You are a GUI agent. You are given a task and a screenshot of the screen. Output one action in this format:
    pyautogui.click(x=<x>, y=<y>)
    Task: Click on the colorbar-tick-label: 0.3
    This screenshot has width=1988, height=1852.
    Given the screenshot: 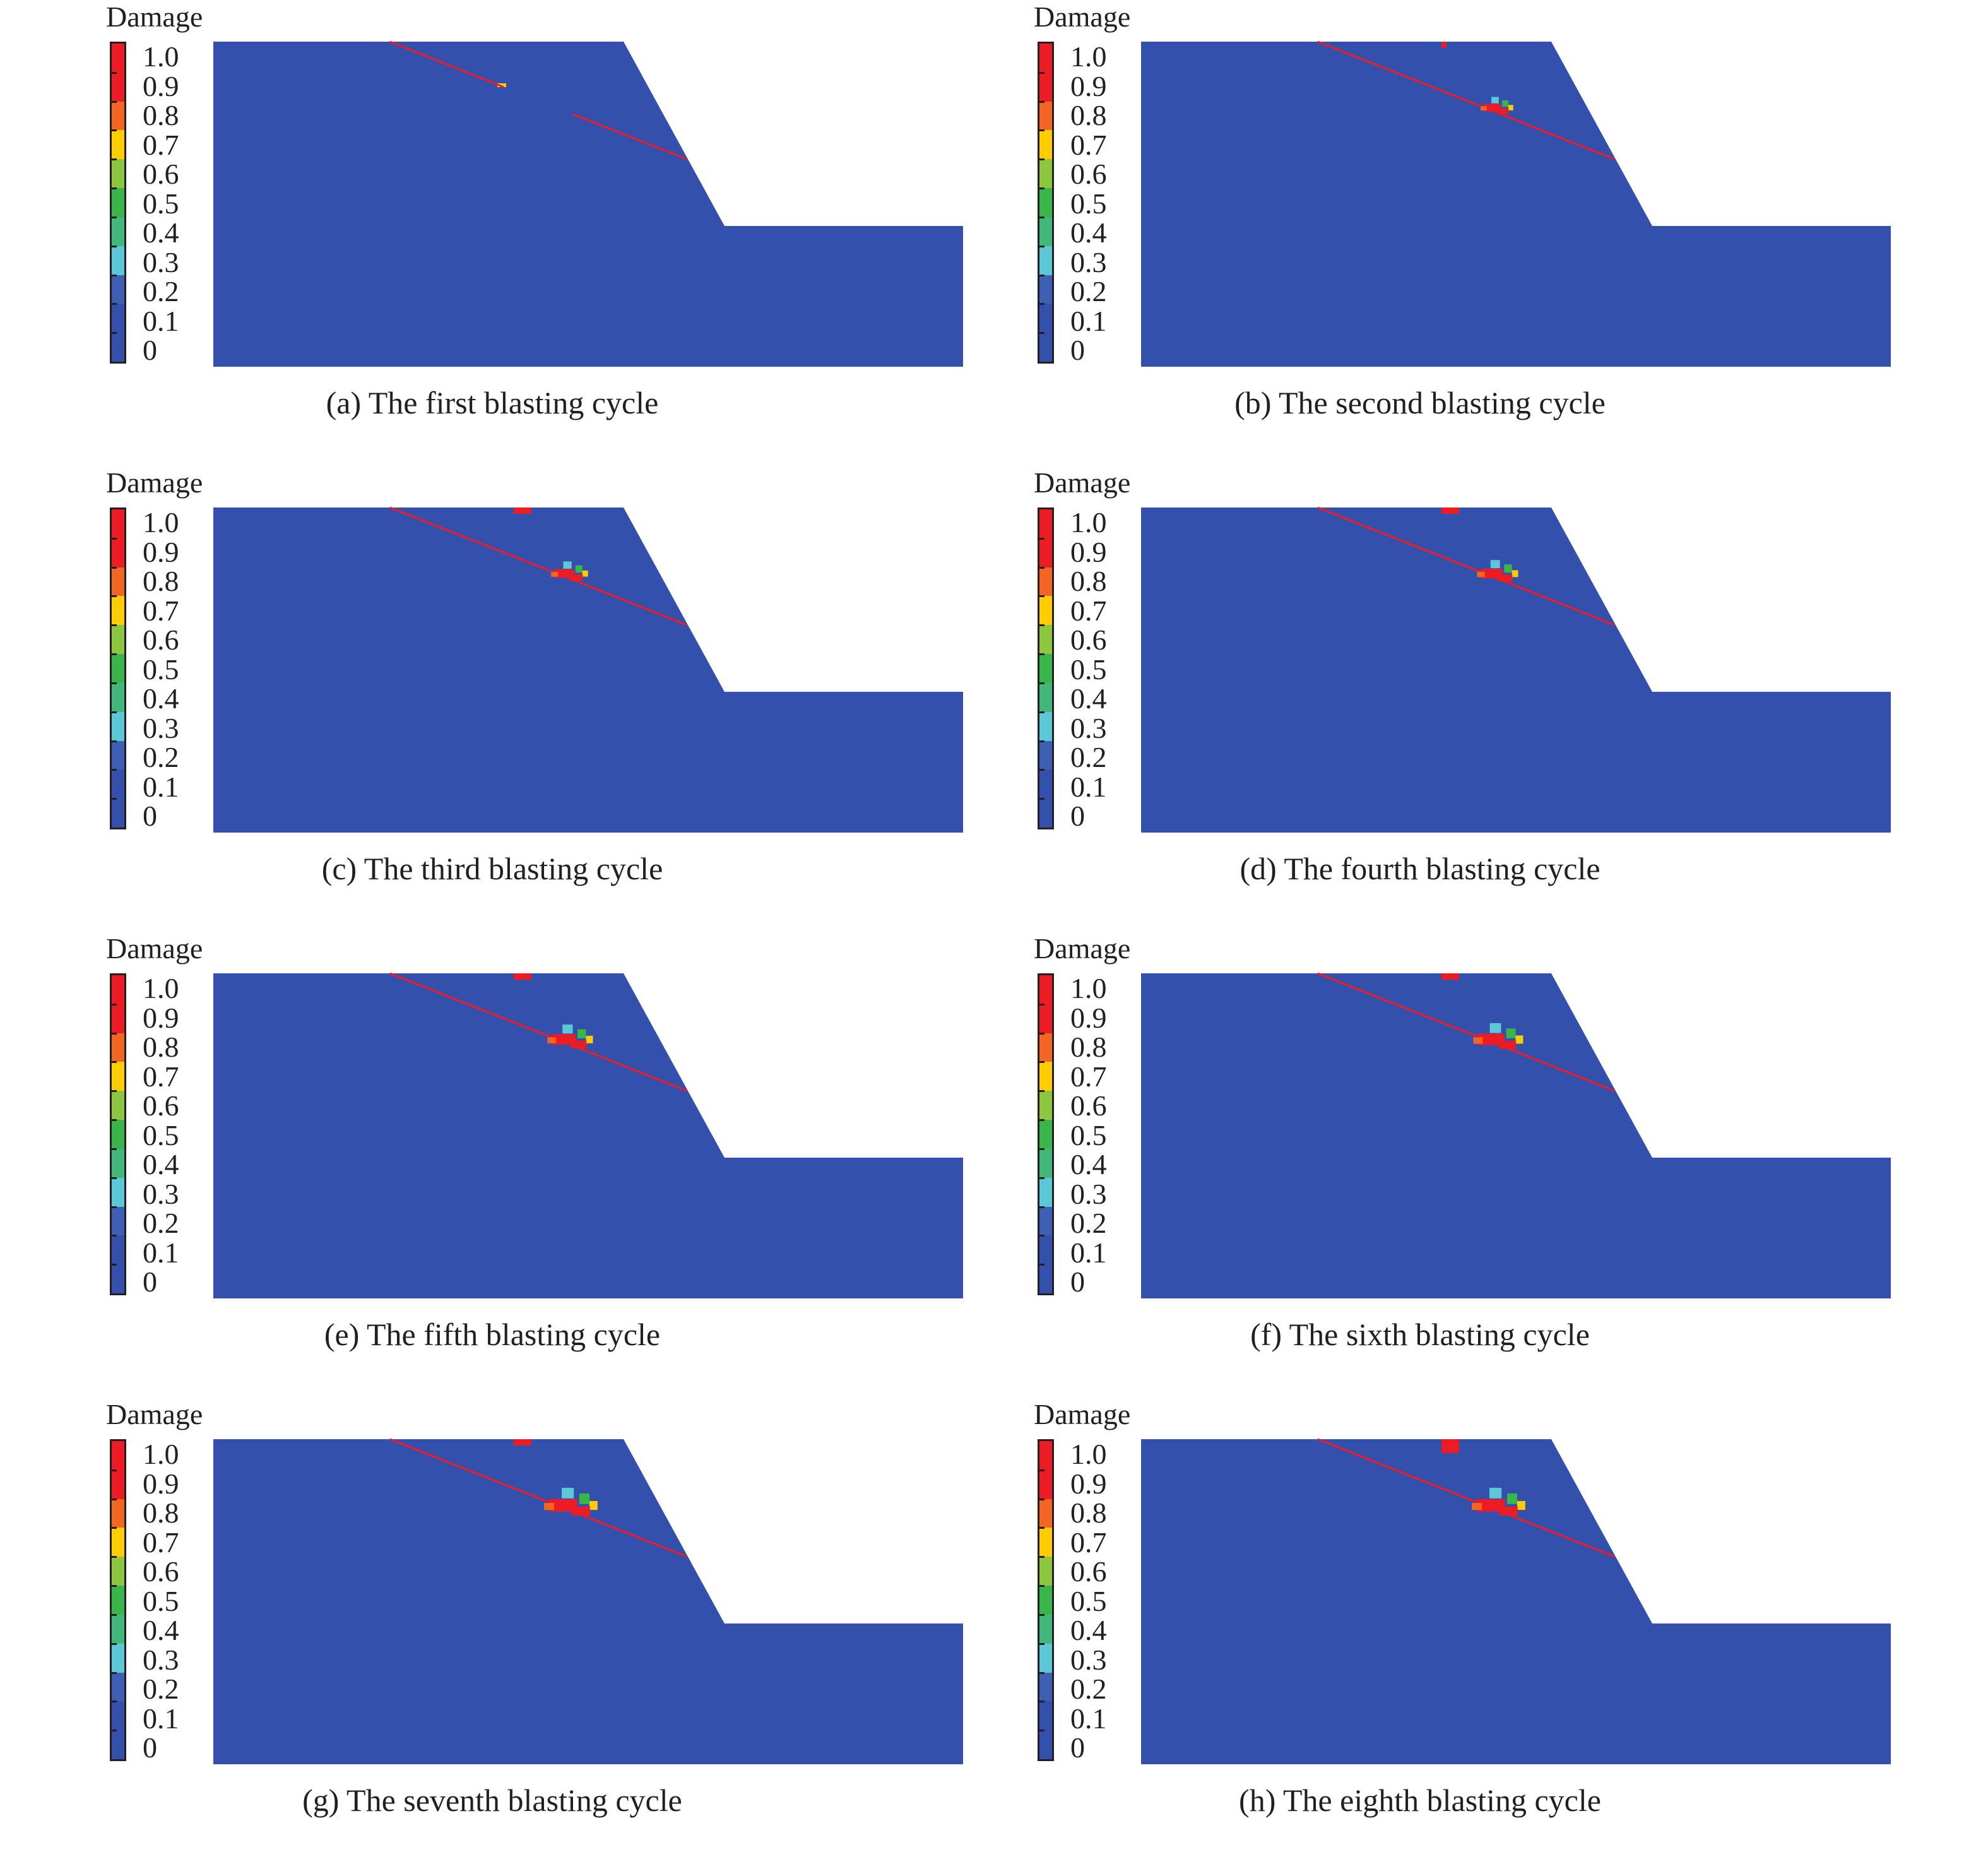 What is the action you would take?
    pyautogui.click(x=161, y=1193)
    